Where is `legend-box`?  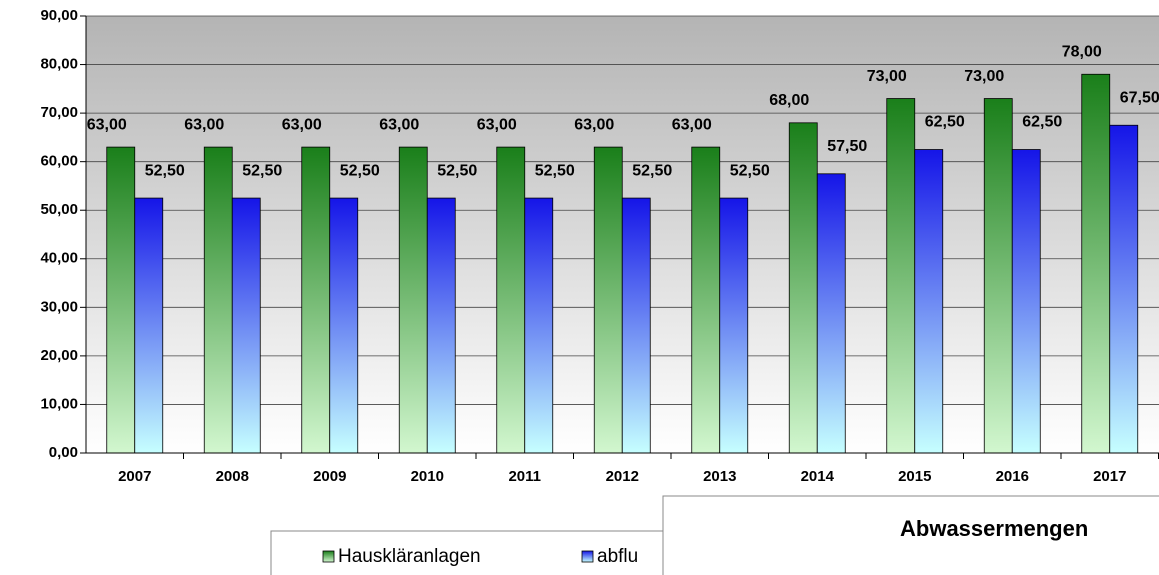 legend-box is located at coordinates (481, 552).